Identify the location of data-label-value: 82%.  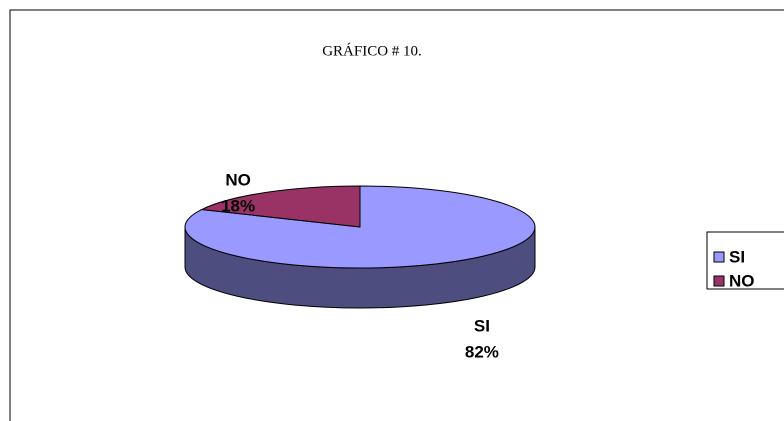
(482, 351).